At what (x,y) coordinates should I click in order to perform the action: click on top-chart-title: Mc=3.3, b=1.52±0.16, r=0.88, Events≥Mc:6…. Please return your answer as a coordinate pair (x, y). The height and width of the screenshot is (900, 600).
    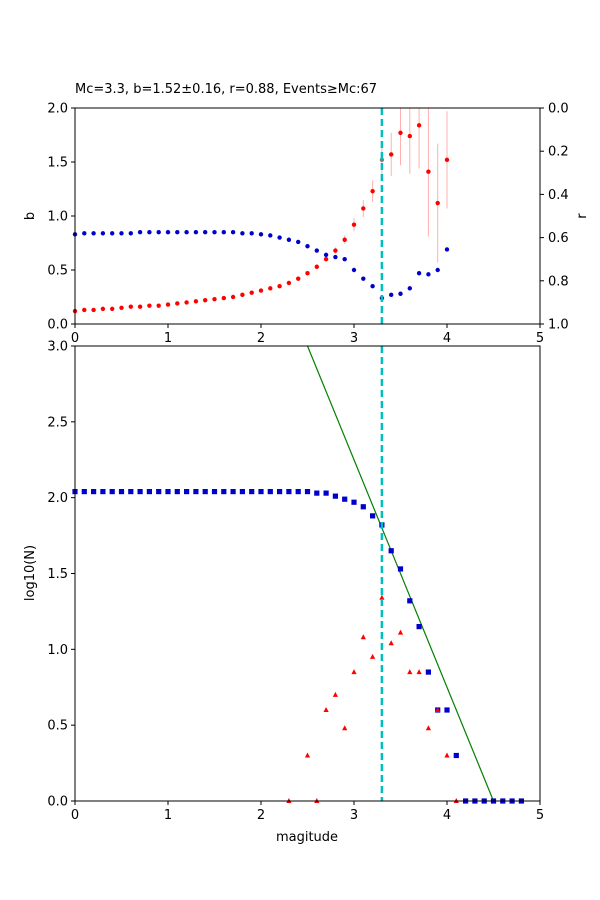
    Looking at the image, I should click on (226, 89).